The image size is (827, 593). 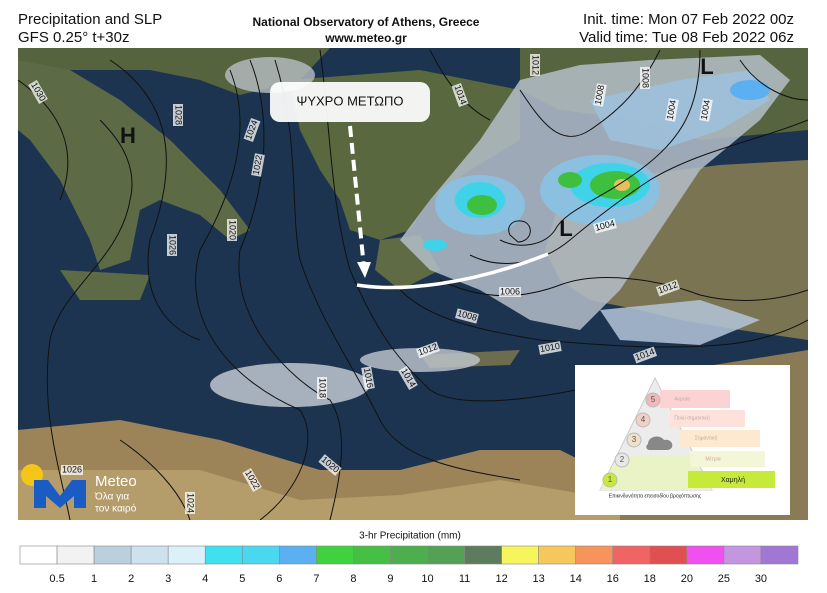 What do you see at coordinates (366, 22) in the screenshot?
I see `institution: National Observatory of Athens, Greece` at bounding box center [366, 22].